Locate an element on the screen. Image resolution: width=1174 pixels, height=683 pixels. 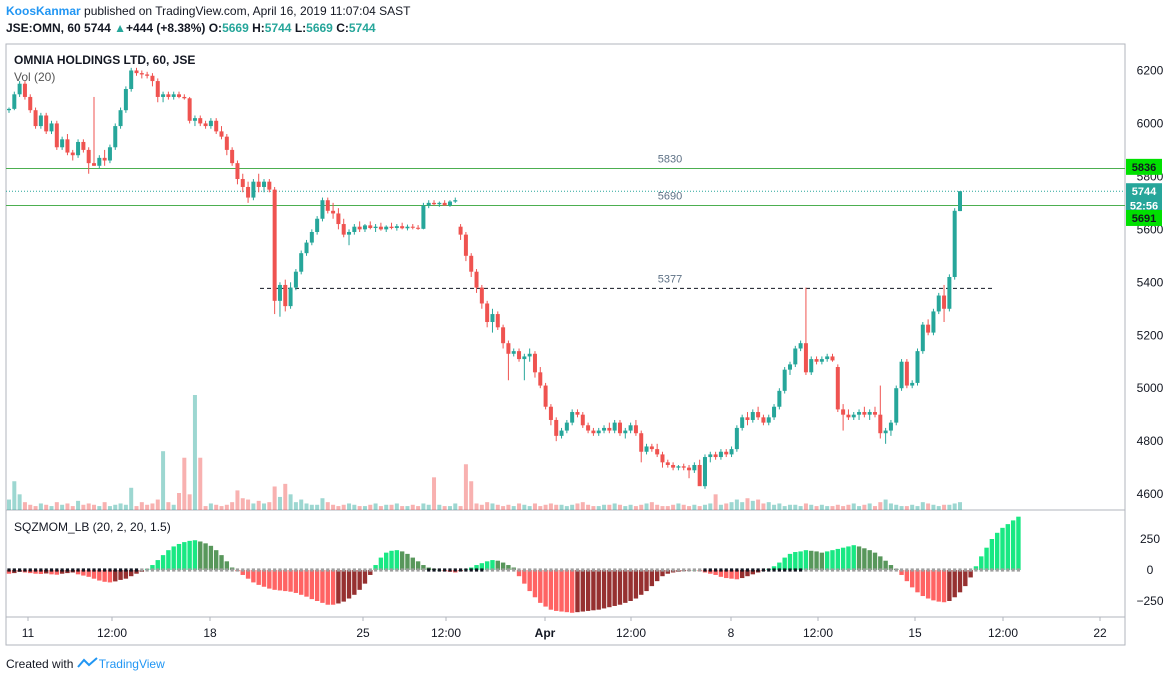
author-link: KoosKanmar is located at coordinates (43, 11).